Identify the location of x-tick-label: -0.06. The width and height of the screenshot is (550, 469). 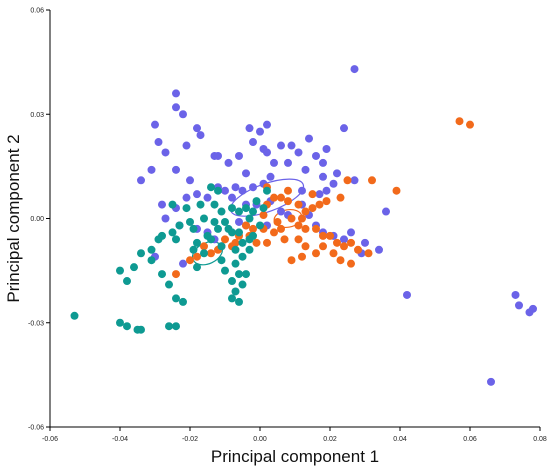
(50, 439).